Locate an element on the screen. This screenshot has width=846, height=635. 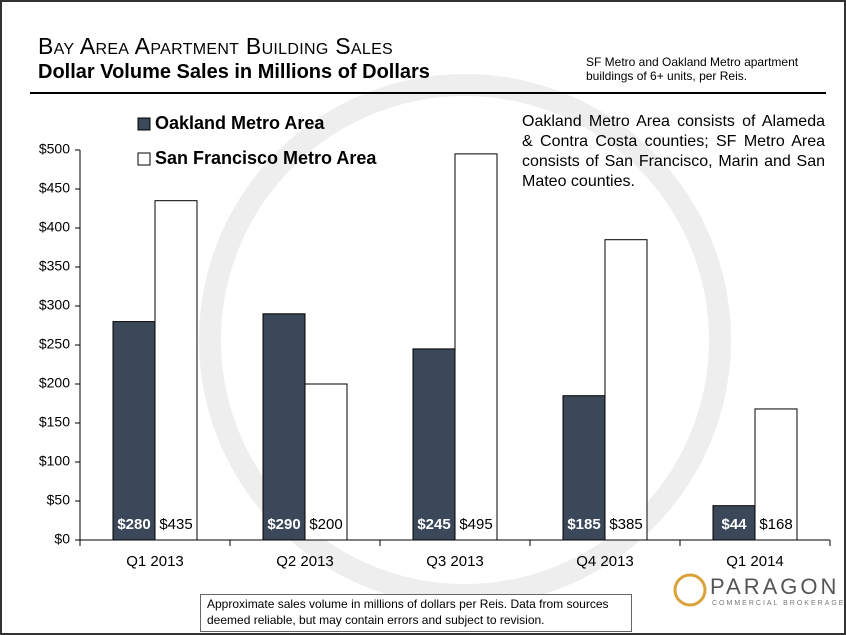
y-tick-label: $300 is located at coordinates (54, 305).